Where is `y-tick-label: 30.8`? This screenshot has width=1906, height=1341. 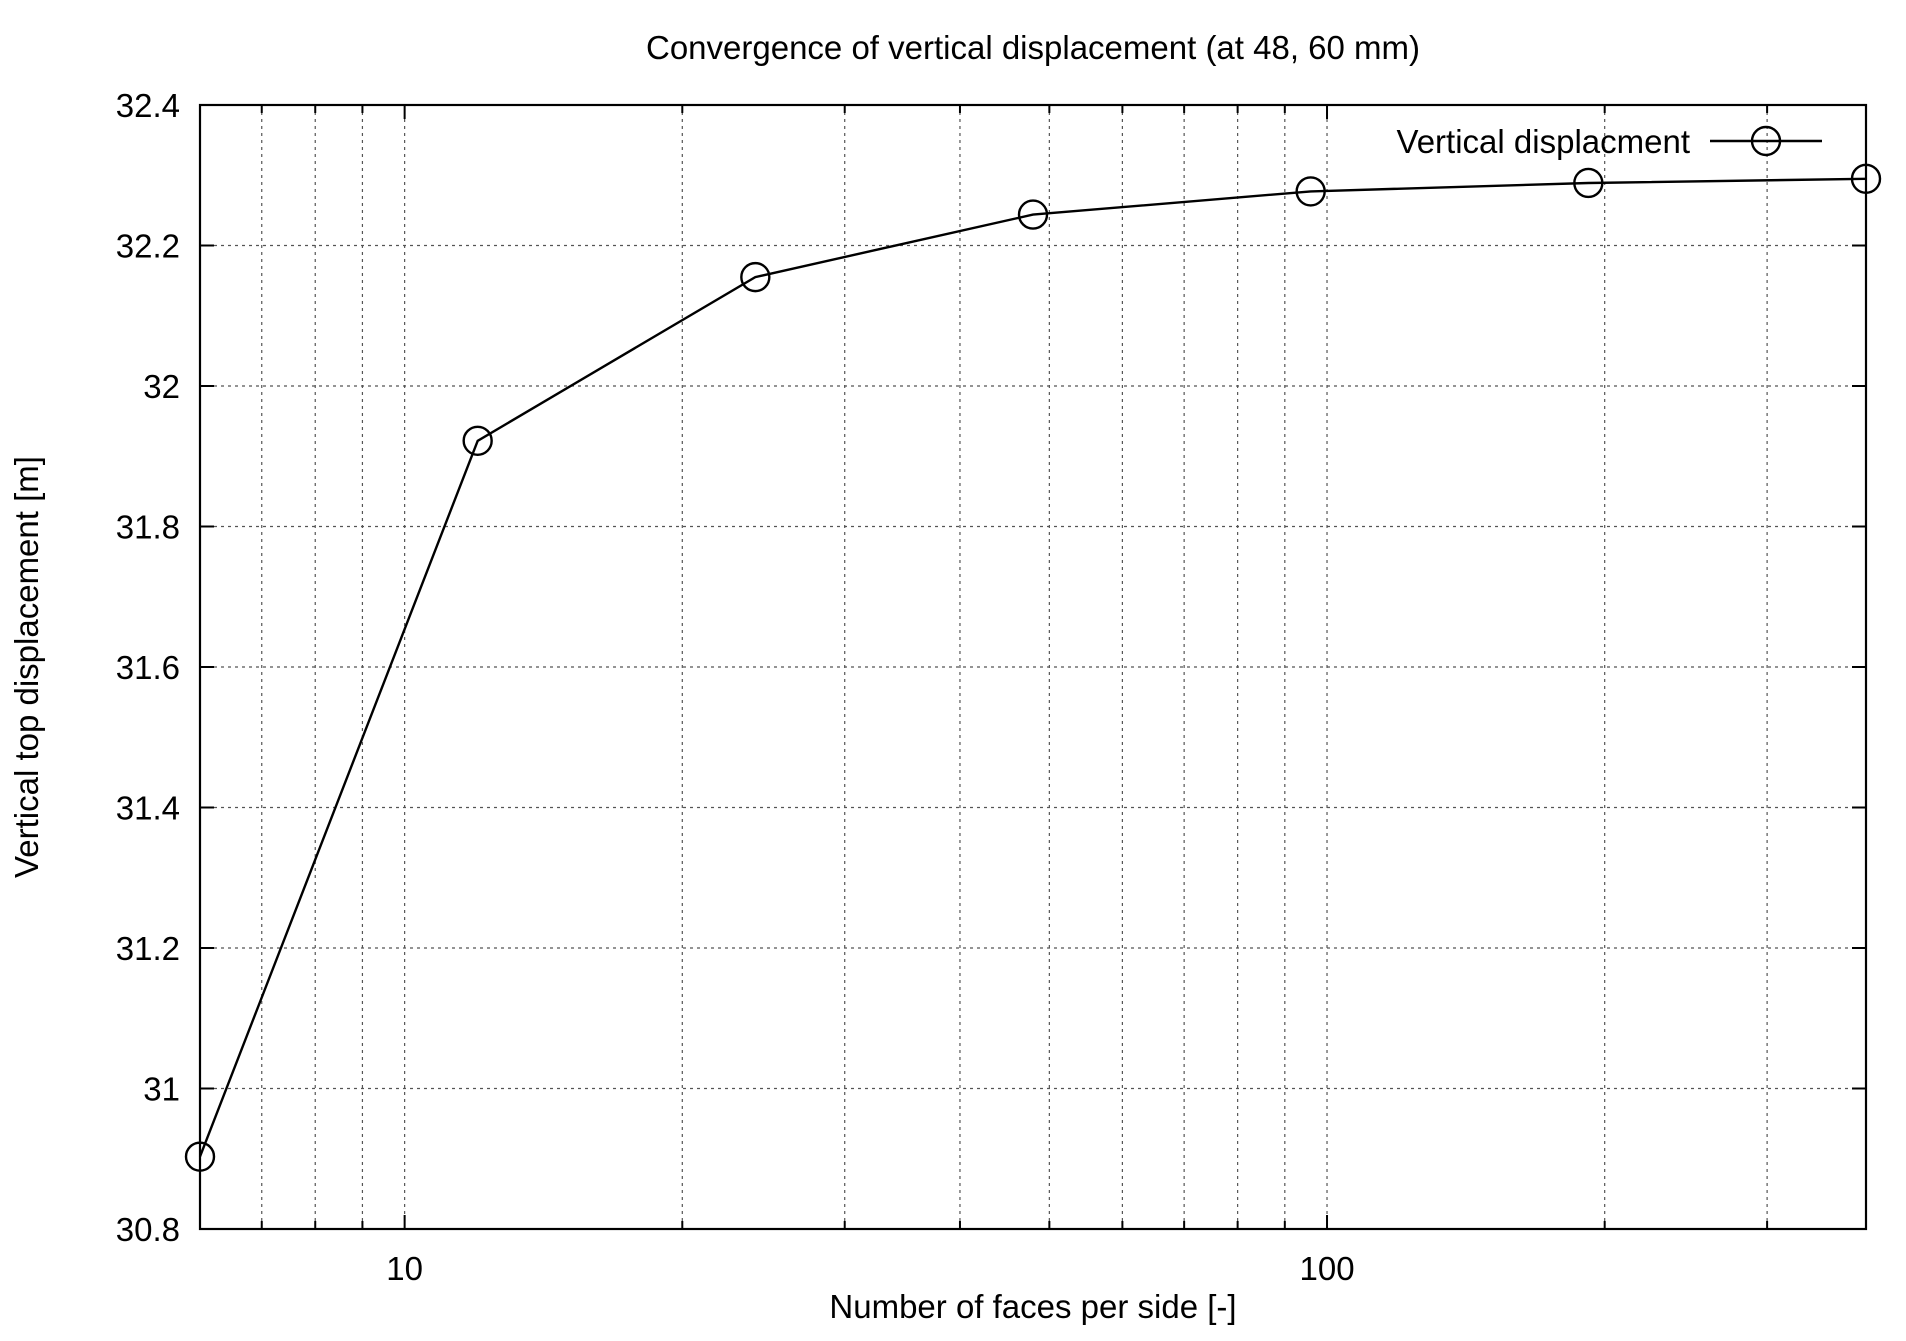
y-tick-label: 30.8 is located at coordinates (148, 1229).